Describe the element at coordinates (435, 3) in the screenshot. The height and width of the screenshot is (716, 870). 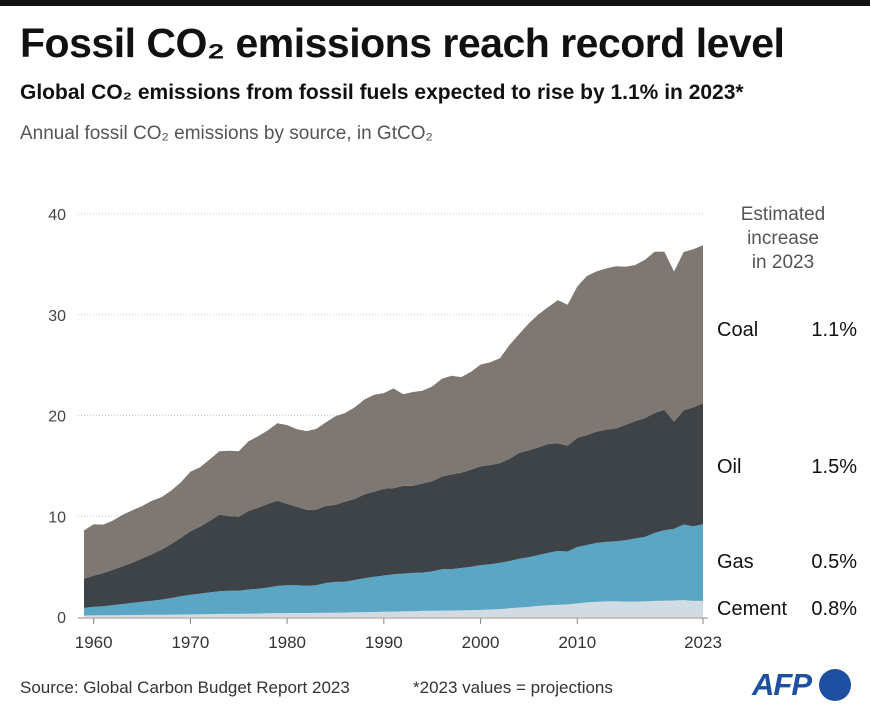
I see `top-bar` at that location.